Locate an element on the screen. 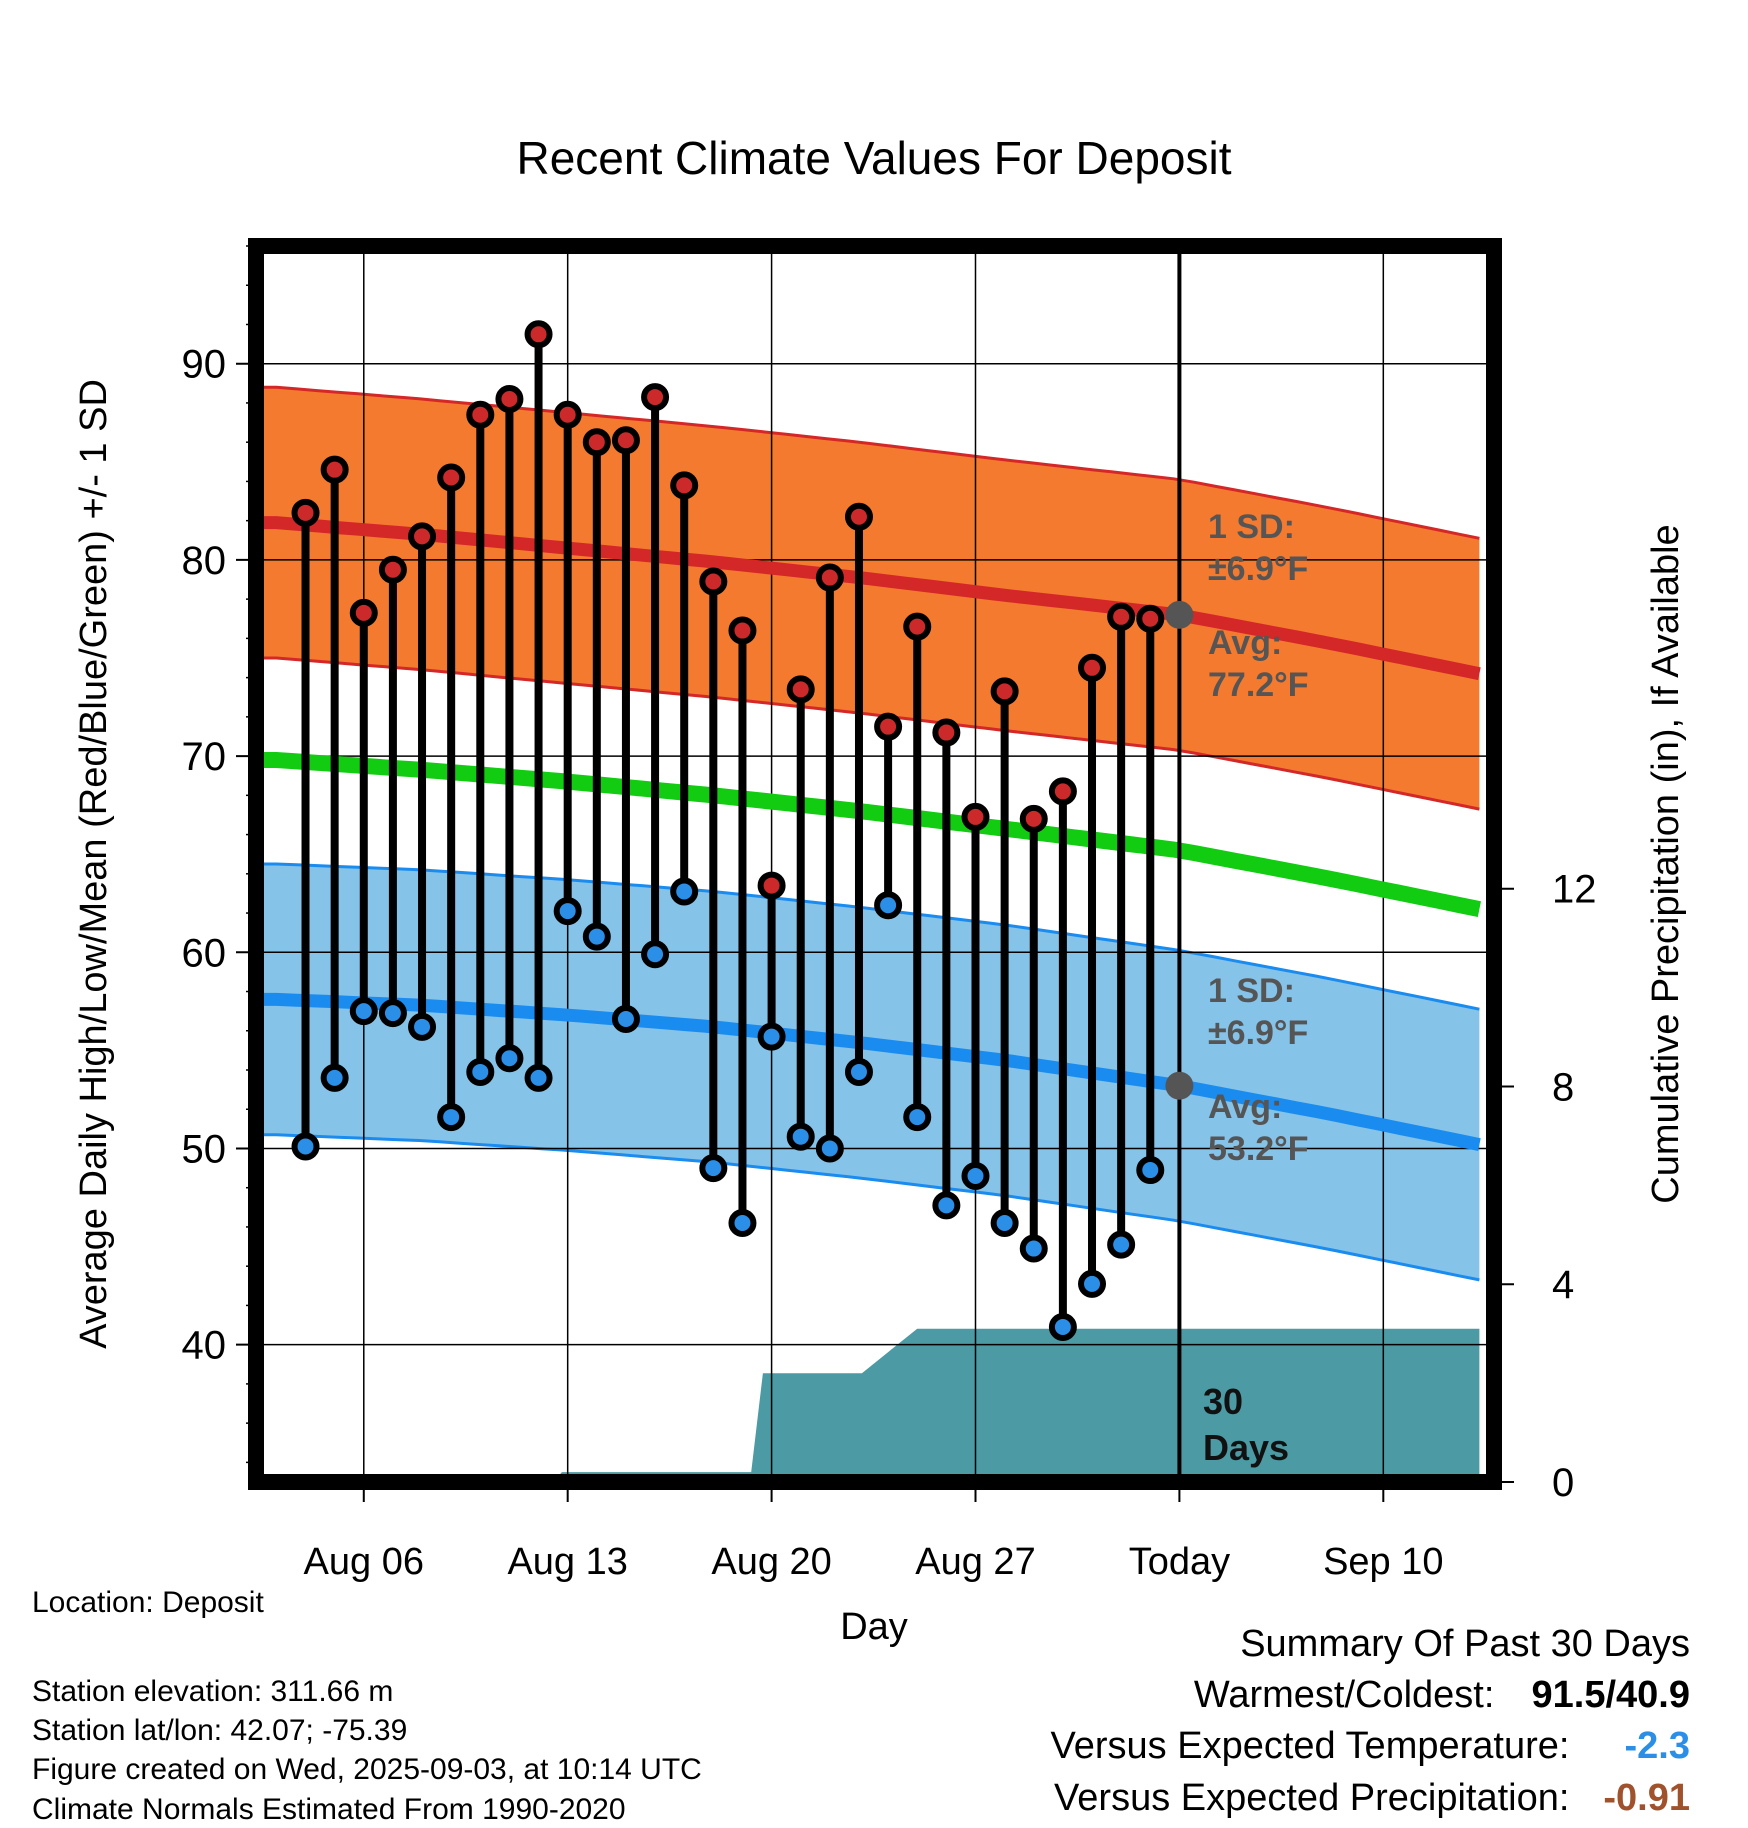  summary-title: Summary Of Past 30 Days is located at coordinates (1465, 1644).